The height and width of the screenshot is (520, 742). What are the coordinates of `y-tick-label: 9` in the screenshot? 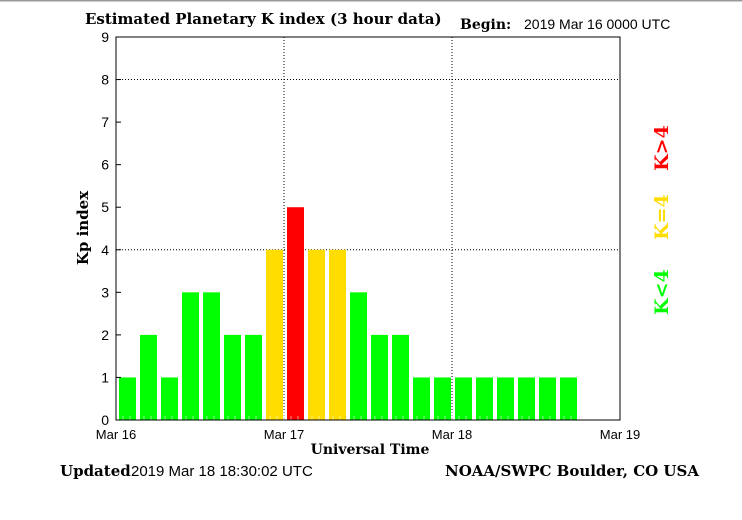 It's located at (105, 37).